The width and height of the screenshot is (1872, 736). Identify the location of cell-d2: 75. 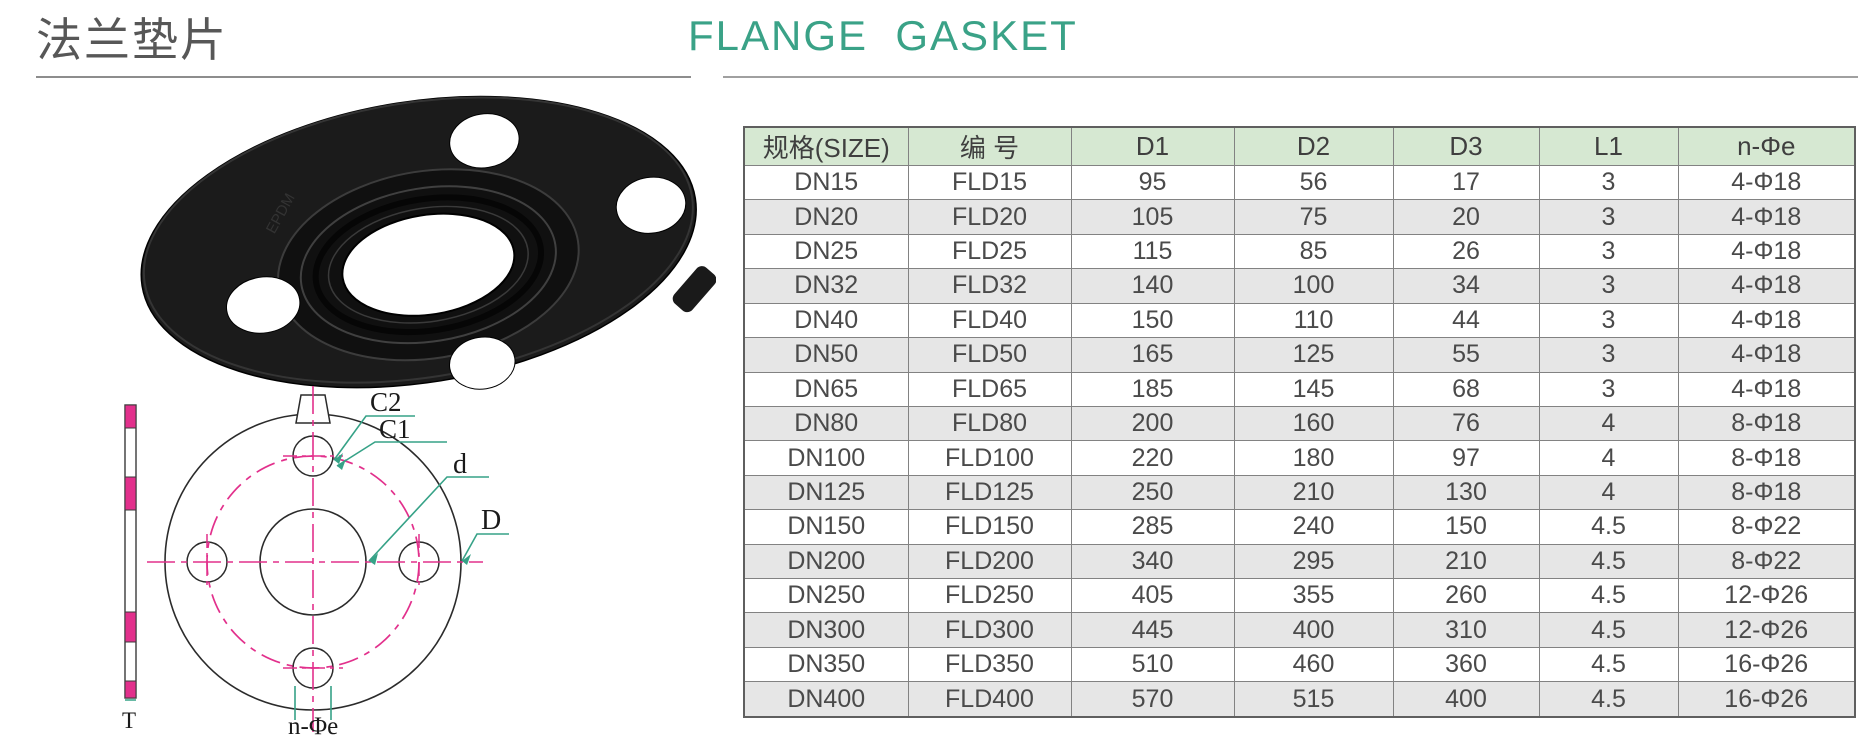
(1313, 217).